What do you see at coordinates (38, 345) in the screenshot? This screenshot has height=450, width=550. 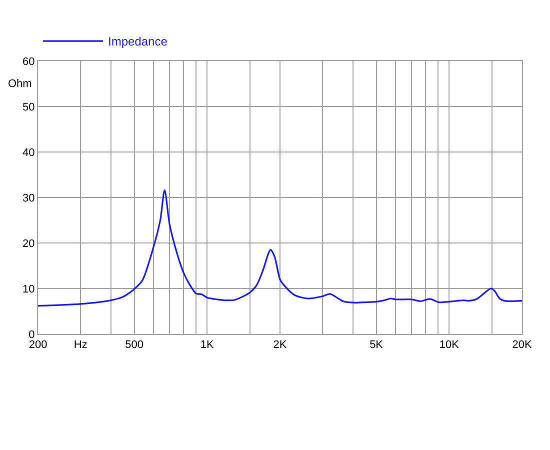 I see `x-tick-label: 200` at bounding box center [38, 345].